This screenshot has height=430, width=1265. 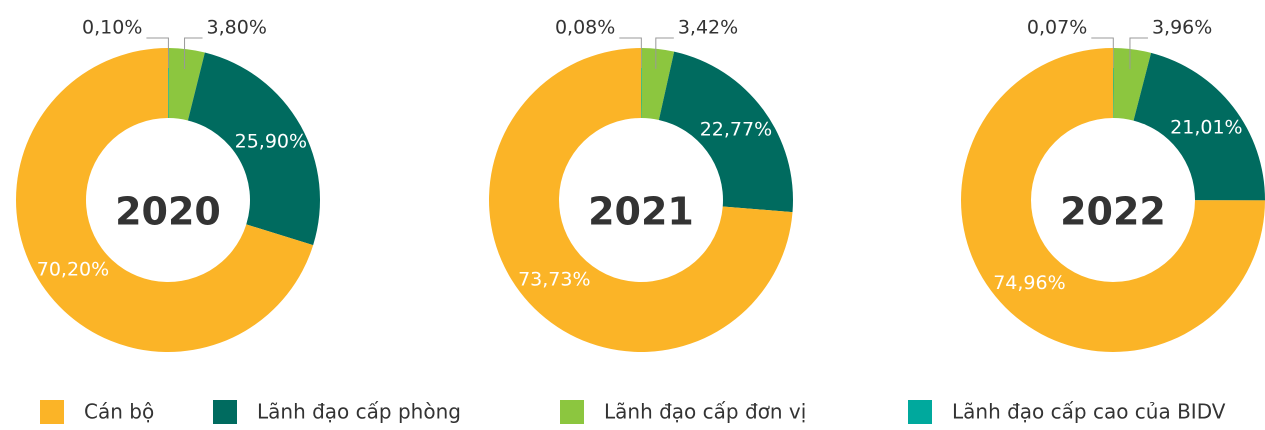 What do you see at coordinates (736, 129) in the screenshot?
I see `value-label: 22,77%` at bounding box center [736, 129].